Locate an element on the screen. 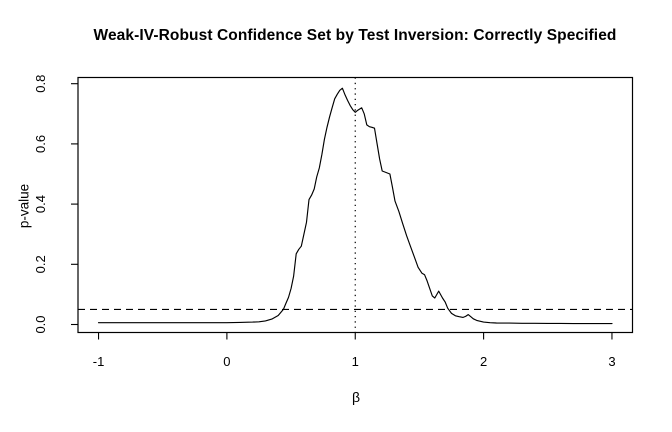 The width and height of the screenshot is (672, 432). y-tick-label: 0.4 is located at coordinates (40, 204).